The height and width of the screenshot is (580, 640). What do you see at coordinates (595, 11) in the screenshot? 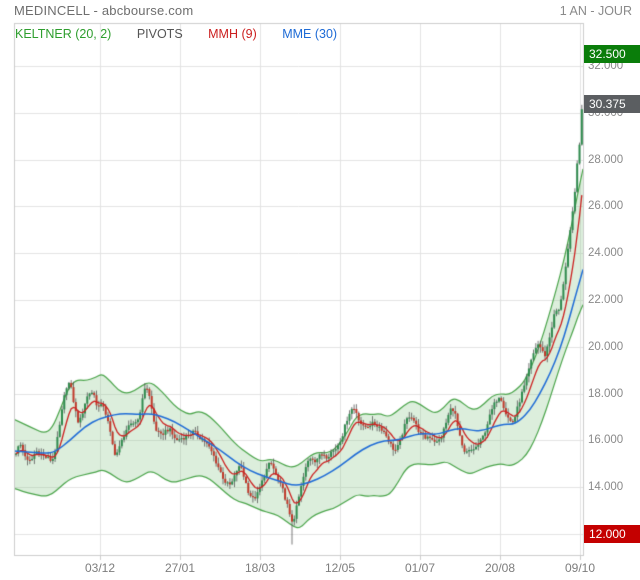
I see `timeframe-label: 1 AN - JOUR` at bounding box center [595, 11].